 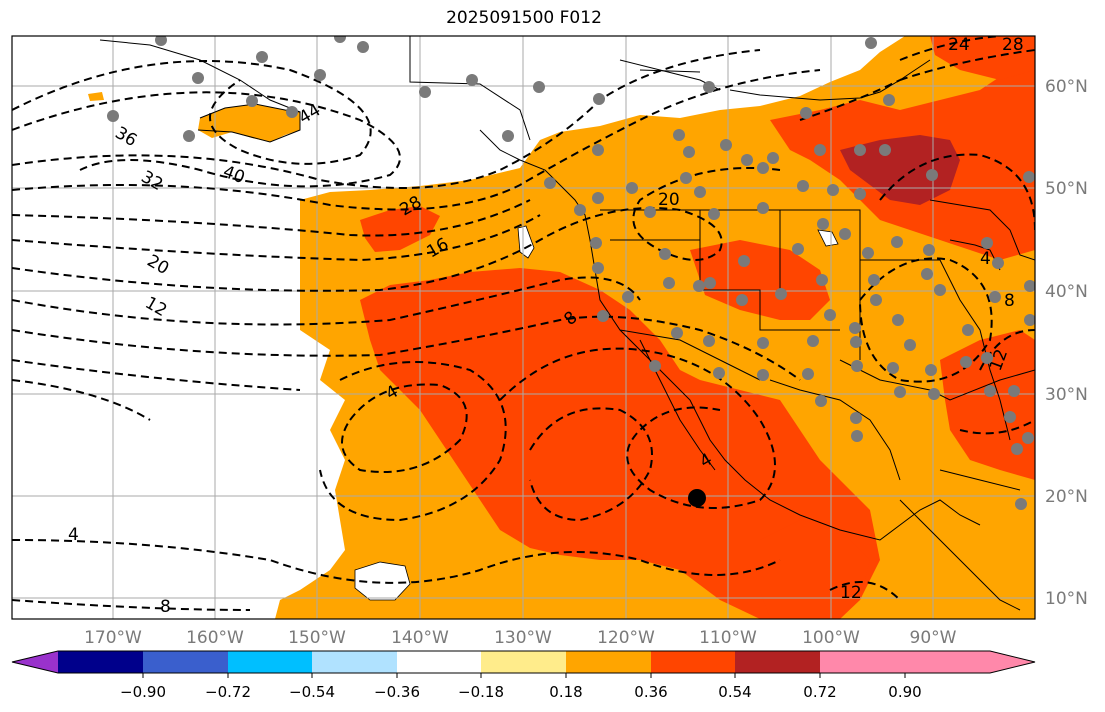 I want to click on field-gap-lake2, so click(x=828, y=238).